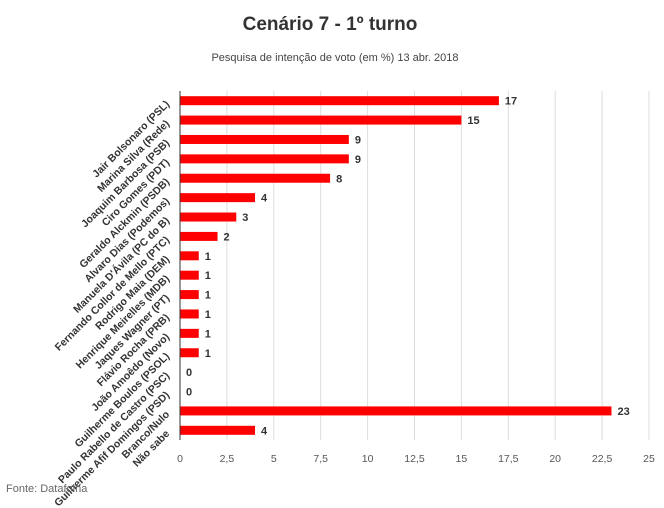 Image resolution: width=664 pixels, height=508 pixels. I want to click on x-tick-label: 22,5, so click(602, 459).